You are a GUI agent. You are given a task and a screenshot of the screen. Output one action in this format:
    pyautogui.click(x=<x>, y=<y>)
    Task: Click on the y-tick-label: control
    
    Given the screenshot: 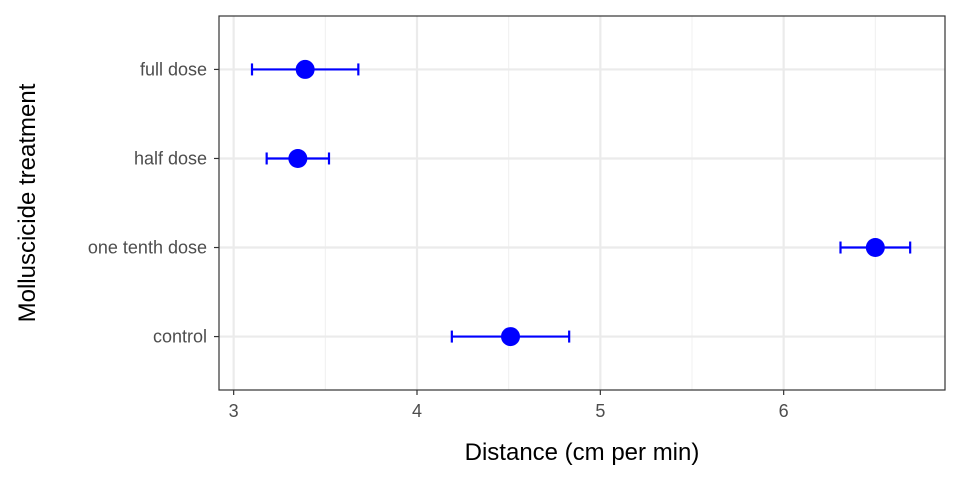 What is the action you would take?
    pyautogui.click(x=180, y=337)
    